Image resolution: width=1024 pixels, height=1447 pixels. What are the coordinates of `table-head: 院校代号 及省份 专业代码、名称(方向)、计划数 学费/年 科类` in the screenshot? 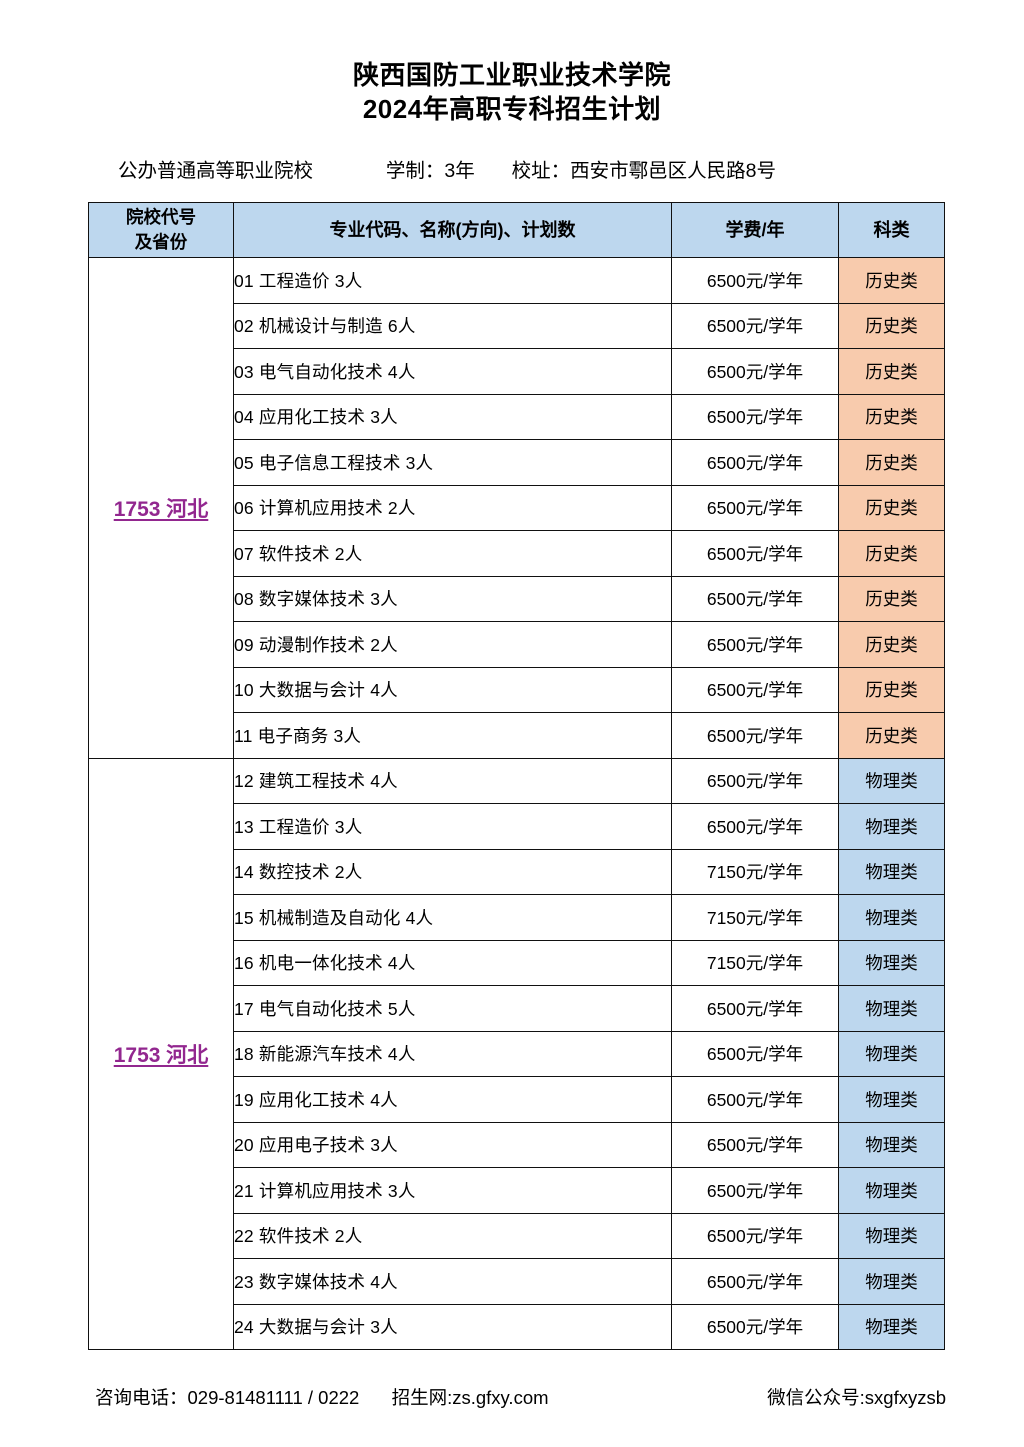 It's located at (516, 230).